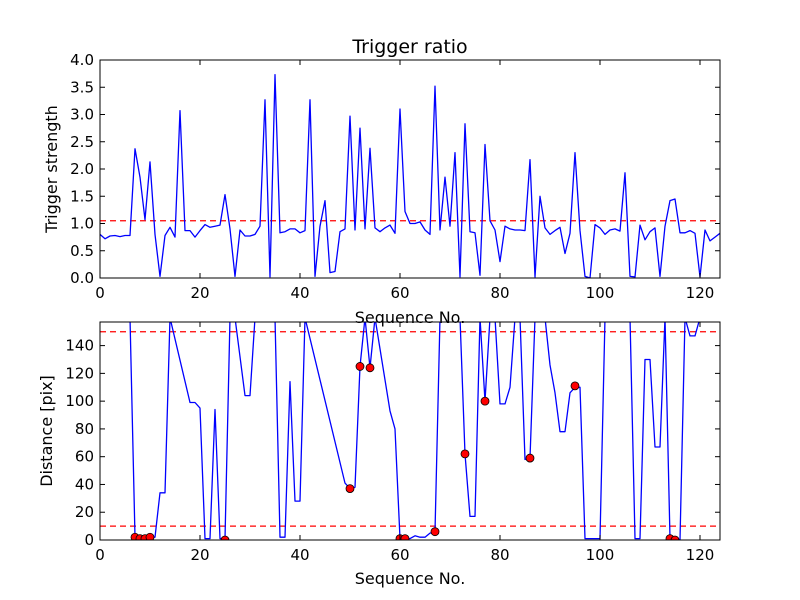  What do you see at coordinates (82, 251) in the screenshot?
I see `top-y-tick-label: 0.5` at bounding box center [82, 251].